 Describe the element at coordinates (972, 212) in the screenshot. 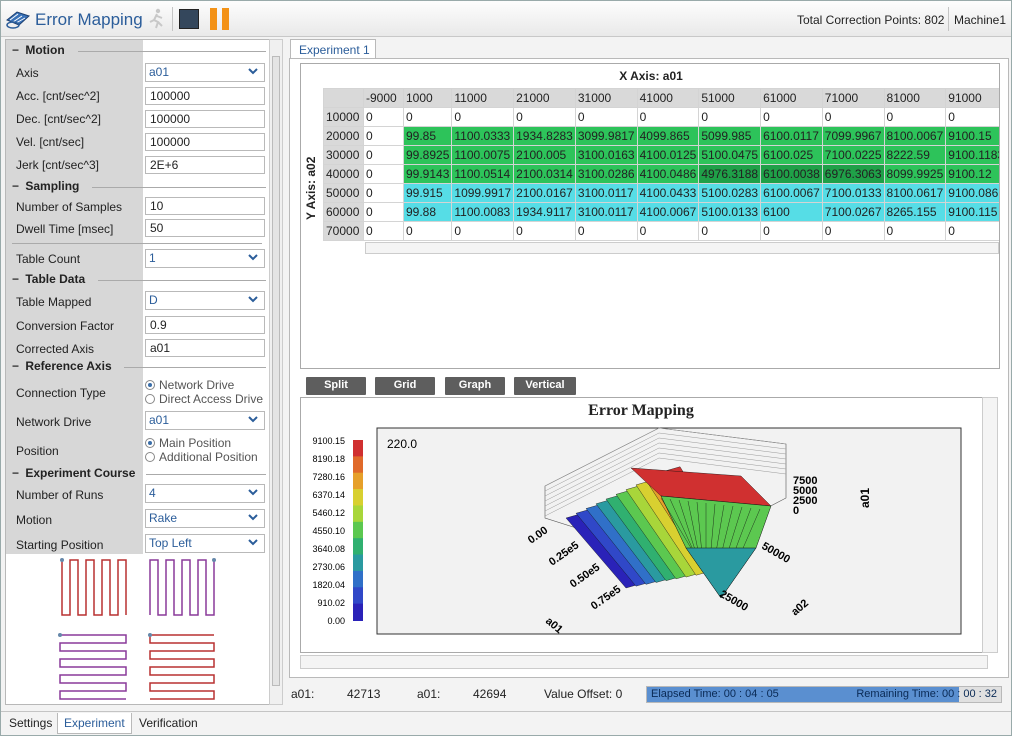

I see `grid-cell: 9100.115` at that location.